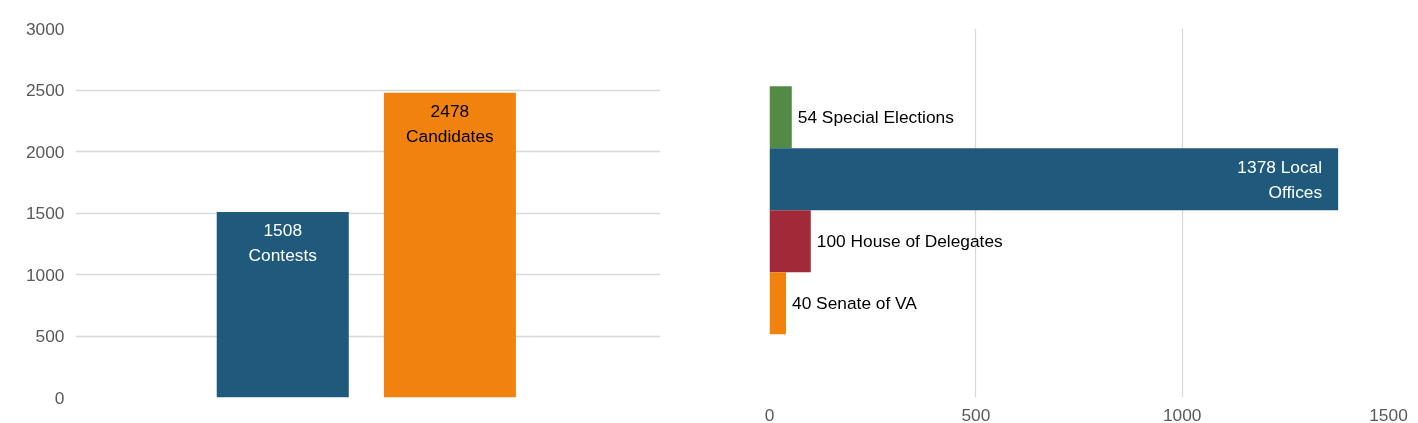  What do you see at coordinates (976, 413) in the screenshot?
I see `x-tick-label: 500` at bounding box center [976, 413].